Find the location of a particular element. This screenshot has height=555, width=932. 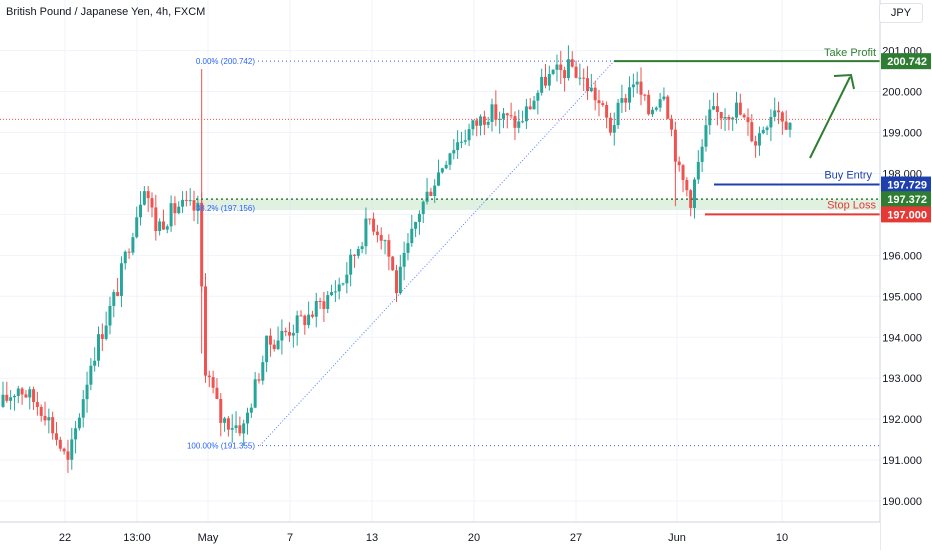

price-tag-value: 197.729 is located at coordinates (907, 186).